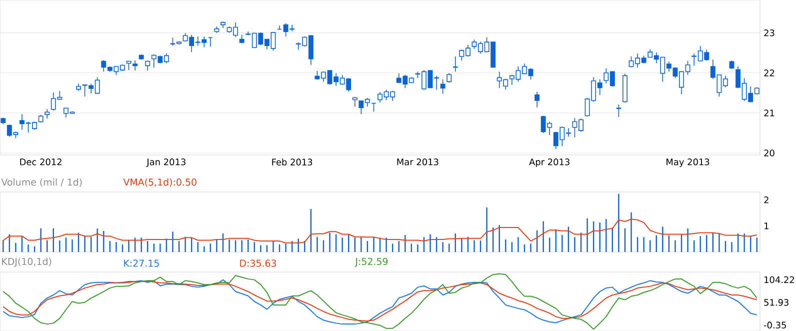  I want to click on y-tick-label: 51.93, so click(776, 302).